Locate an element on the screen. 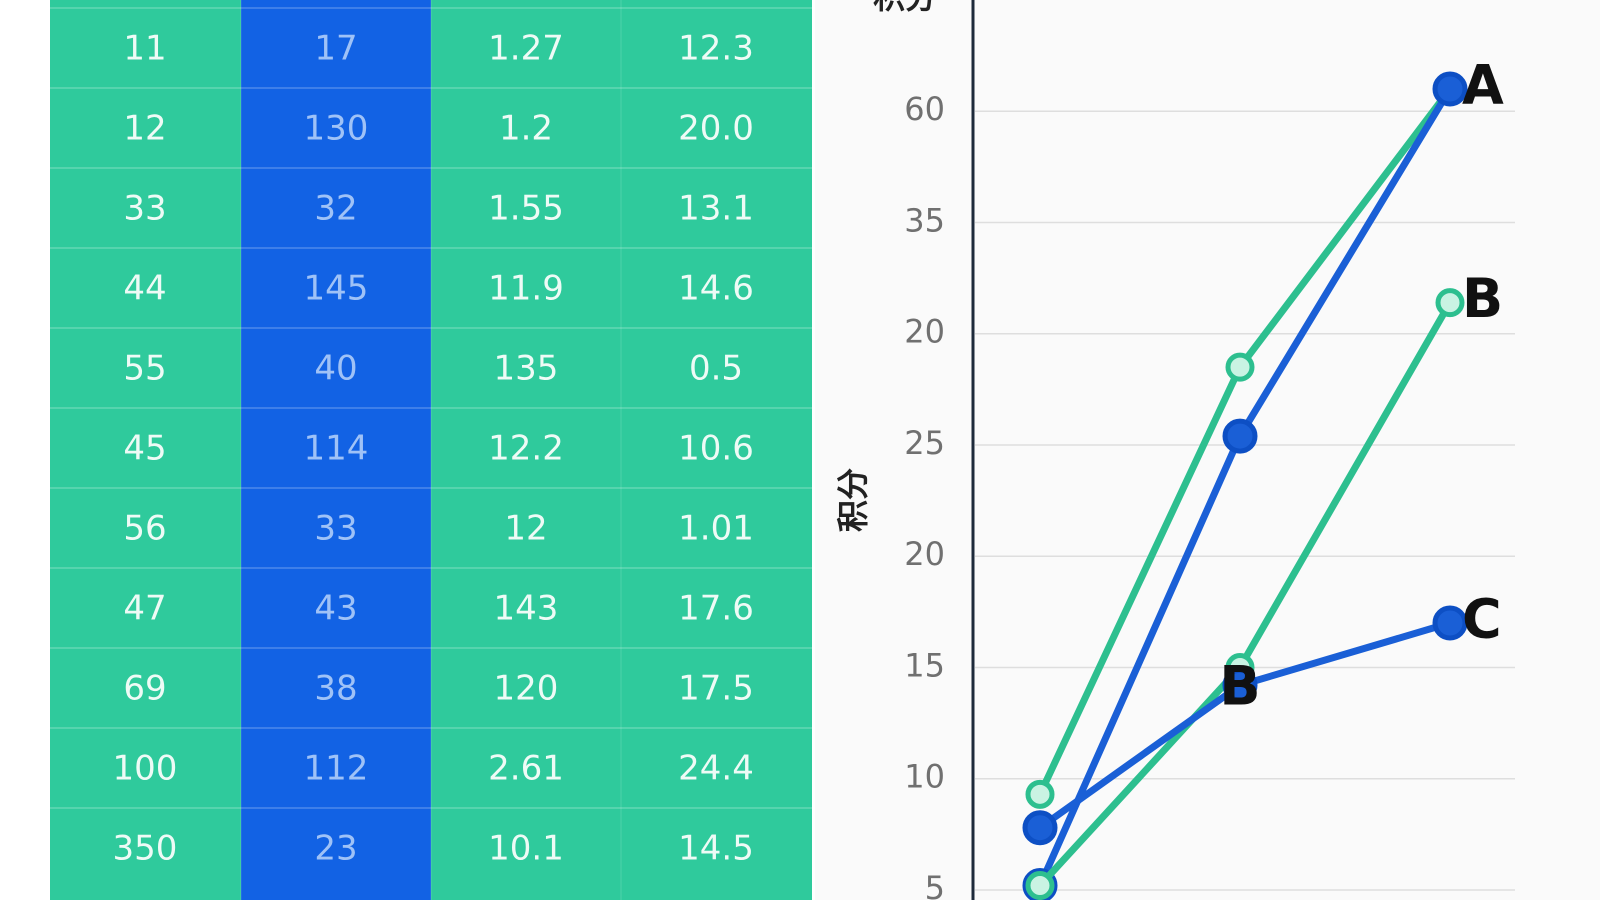 The height and width of the screenshot is (900, 1600). chart-title: 积分 is located at coordinates (905, 8).